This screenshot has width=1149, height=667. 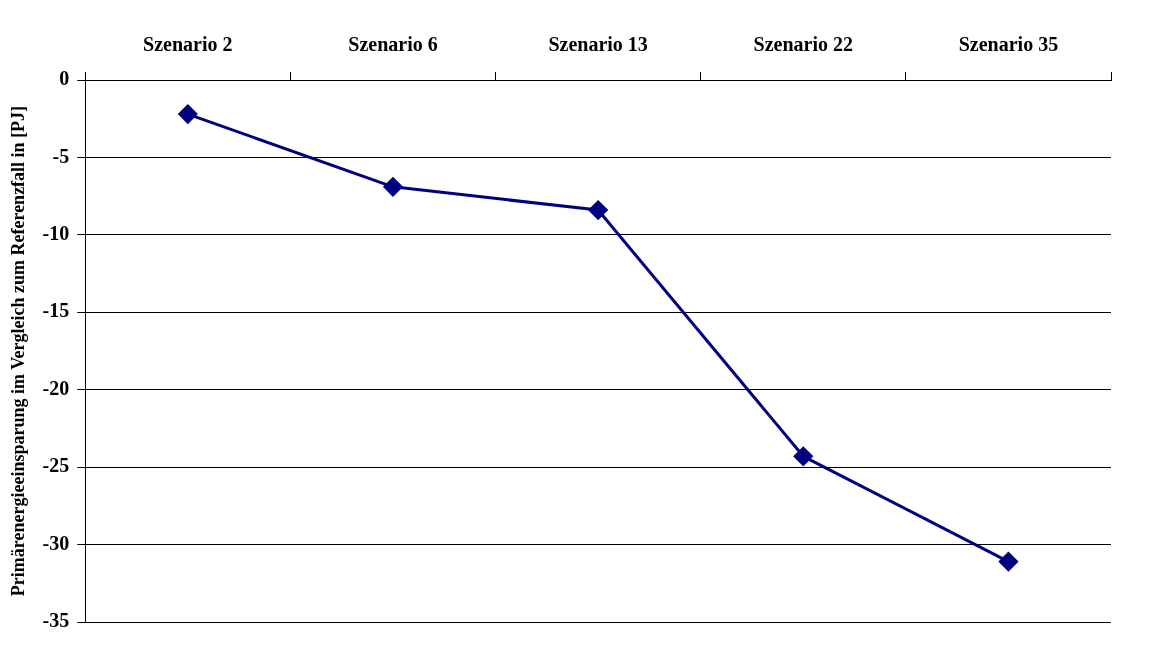 What do you see at coordinates (56, 542) in the screenshot?
I see `y-tick-label: -30` at bounding box center [56, 542].